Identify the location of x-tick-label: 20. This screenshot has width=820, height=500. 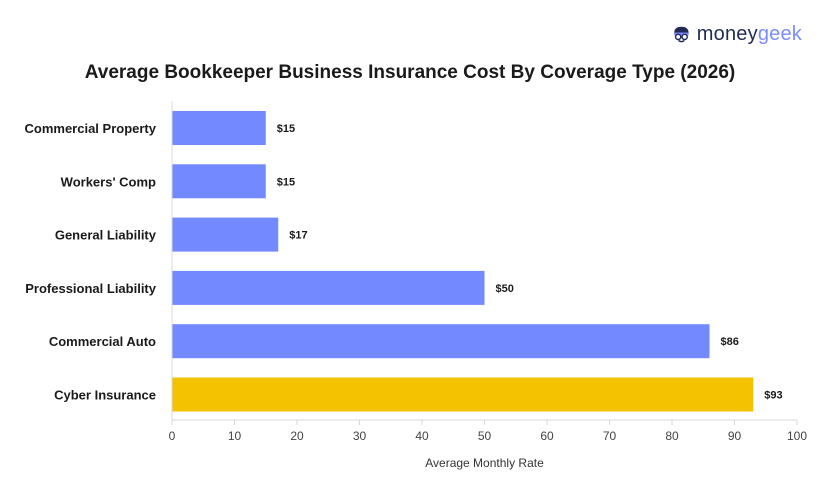
(297, 436).